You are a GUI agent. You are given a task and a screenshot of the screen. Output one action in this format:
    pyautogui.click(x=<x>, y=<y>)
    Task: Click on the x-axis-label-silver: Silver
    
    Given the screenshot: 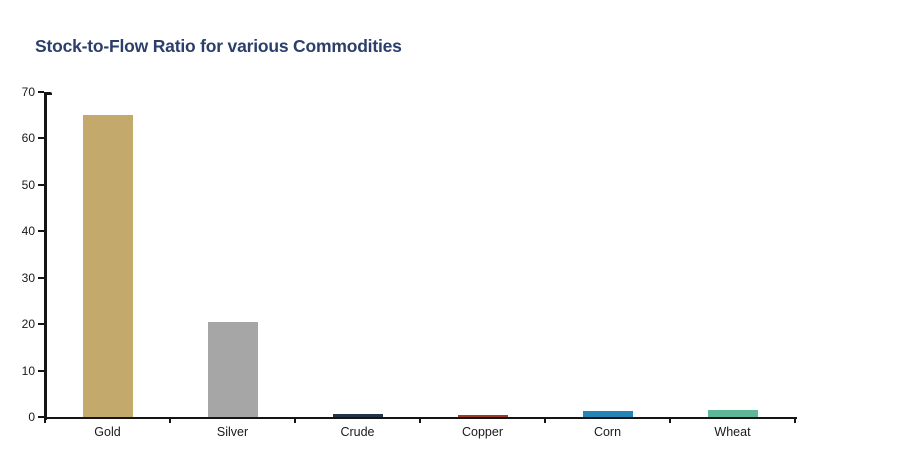 What is the action you would take?
    pyautogui.click(x=232, y=432)
    